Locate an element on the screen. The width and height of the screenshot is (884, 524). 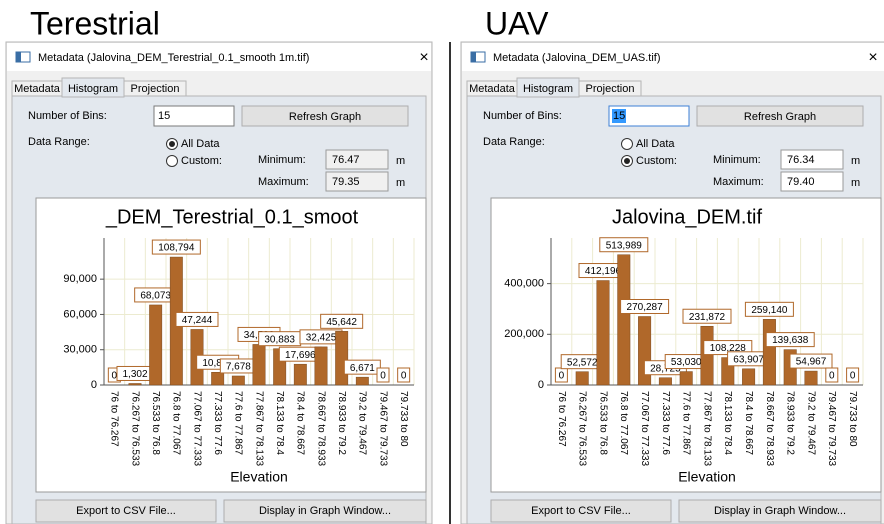
value-label: 412,196 is located at coordinates (603, 271).